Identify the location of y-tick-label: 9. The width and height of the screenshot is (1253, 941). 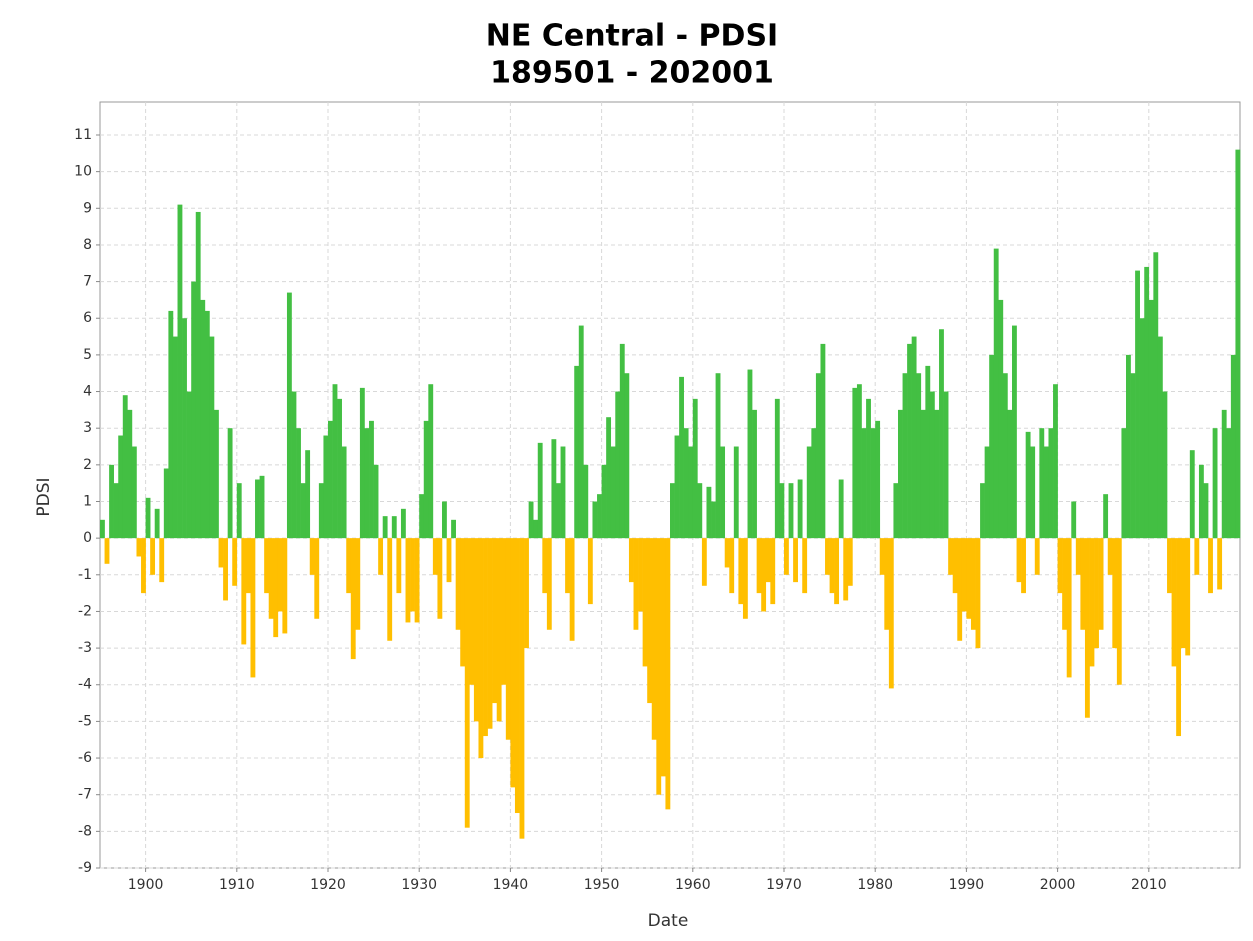
(87, 208).